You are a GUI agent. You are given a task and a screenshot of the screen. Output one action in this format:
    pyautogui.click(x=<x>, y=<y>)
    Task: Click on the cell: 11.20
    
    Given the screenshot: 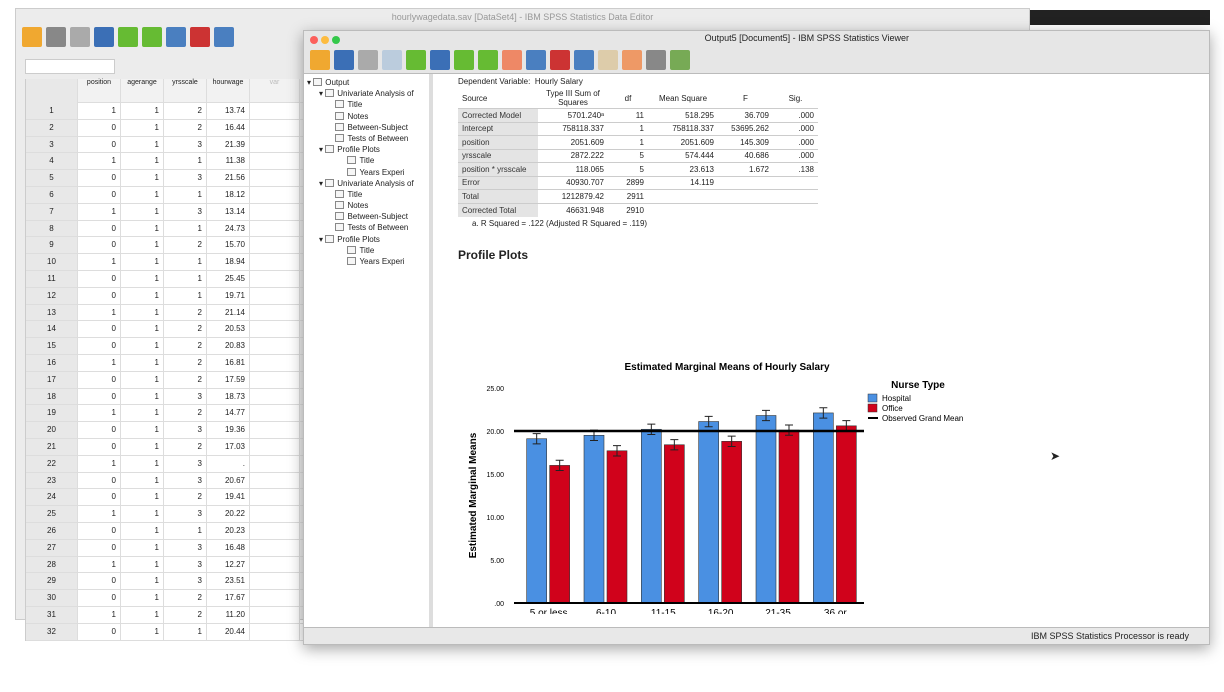 What is the action you would take?
    pyautogui.click(x=228, y=614)
    